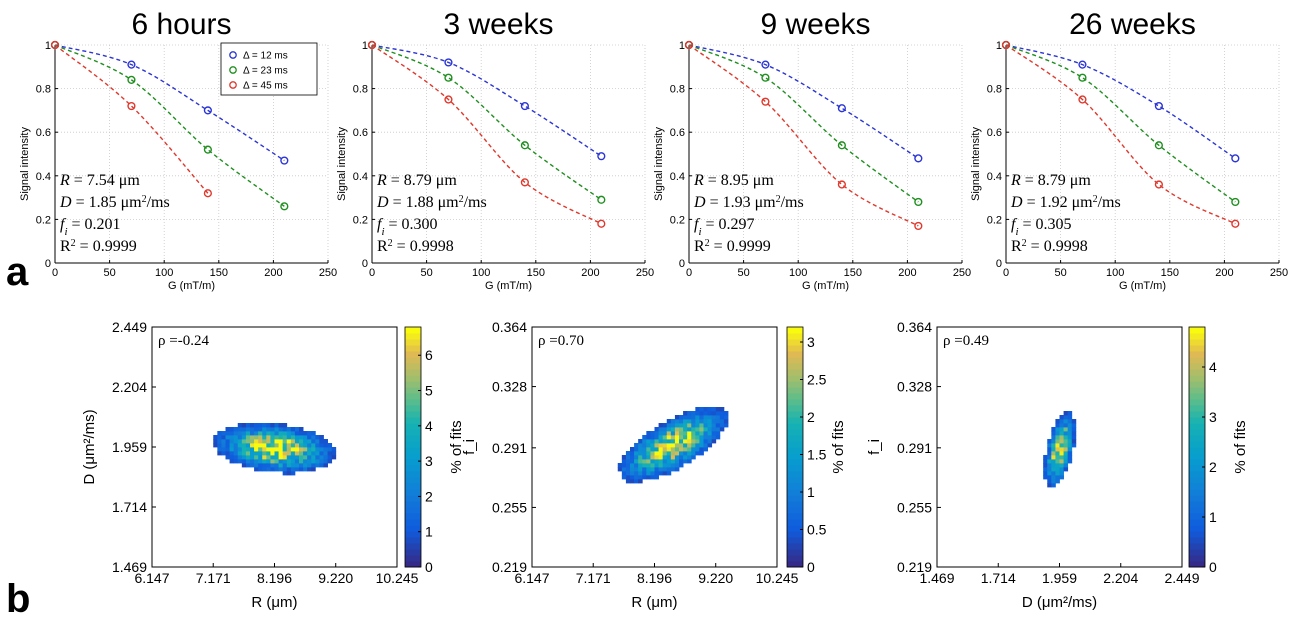  Describe the element at coordinates (732, 247) in the screenshot. I see `annotation-R2: R2 = 0.9999` at that location.